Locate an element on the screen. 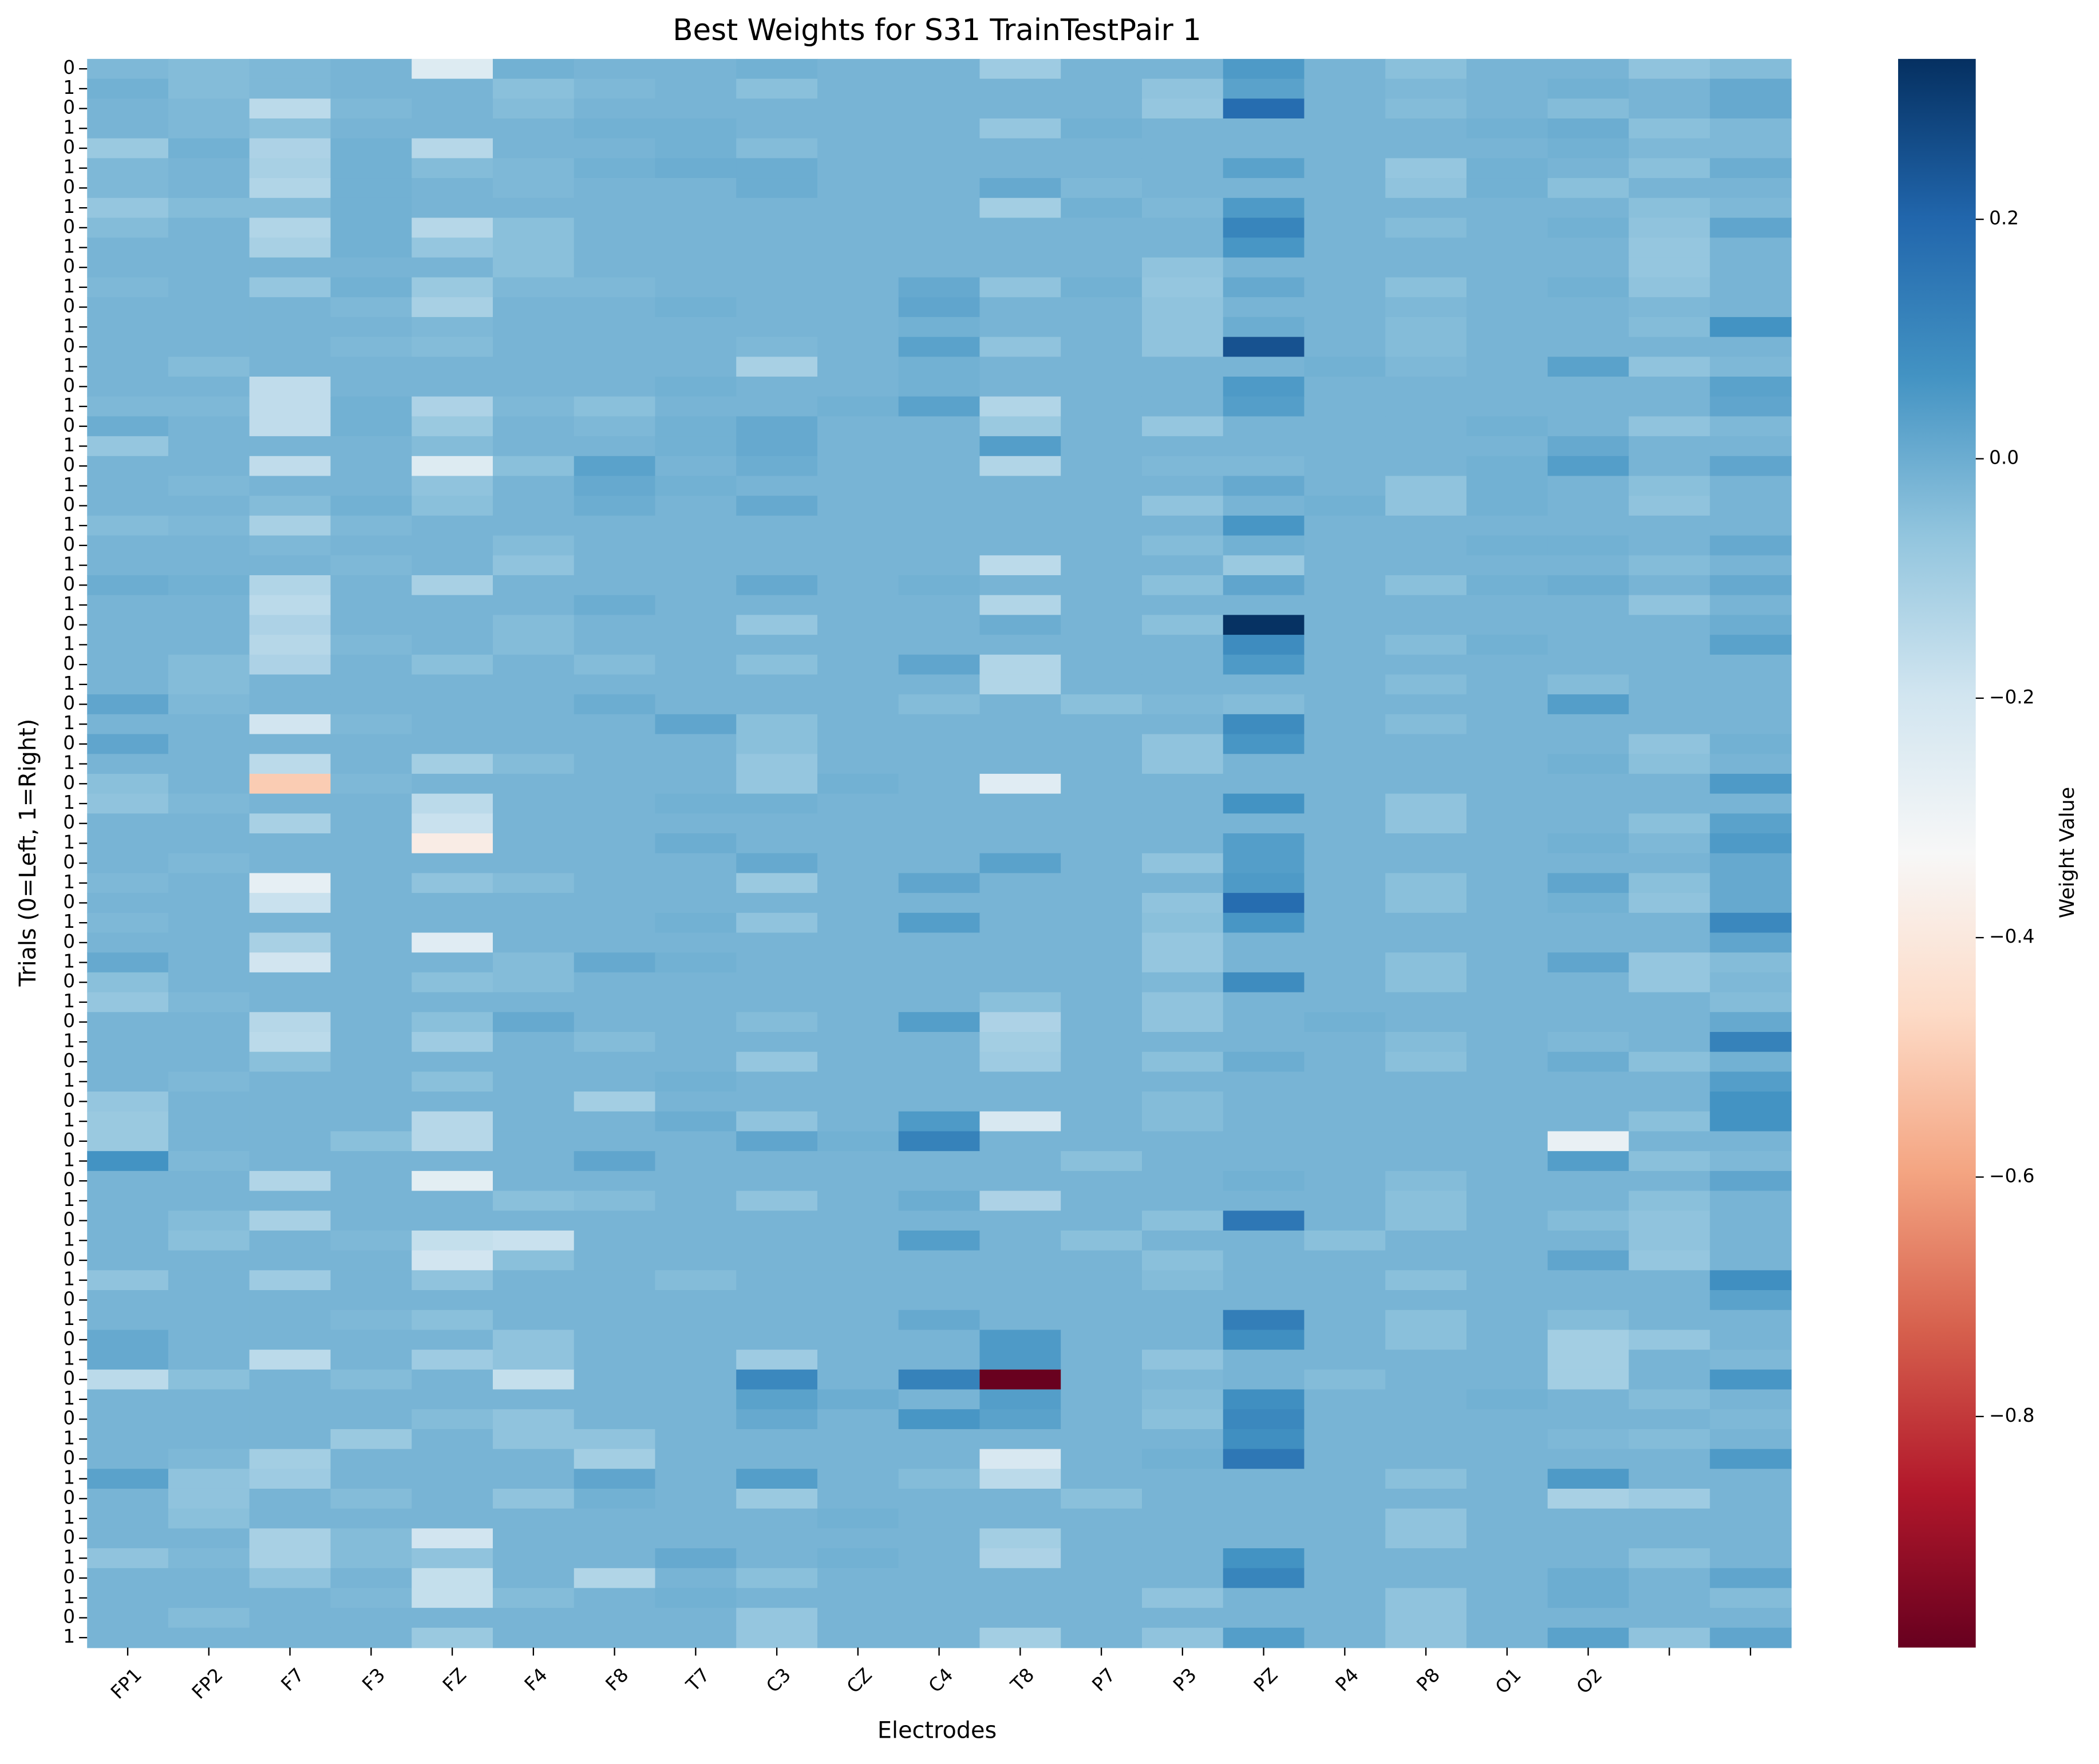 This screenshot has height=1764, width=2099. x-tick-label: T8 is located at coordinates (1022, 1680).